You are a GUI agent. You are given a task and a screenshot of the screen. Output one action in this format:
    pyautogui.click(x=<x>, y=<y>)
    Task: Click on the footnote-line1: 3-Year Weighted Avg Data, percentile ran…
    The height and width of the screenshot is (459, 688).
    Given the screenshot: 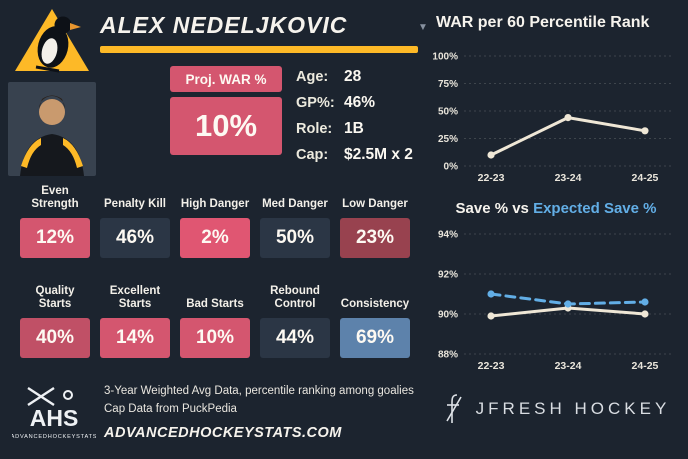 What is the action you would take?
    pyautogui.click(x=259, y=391)
    